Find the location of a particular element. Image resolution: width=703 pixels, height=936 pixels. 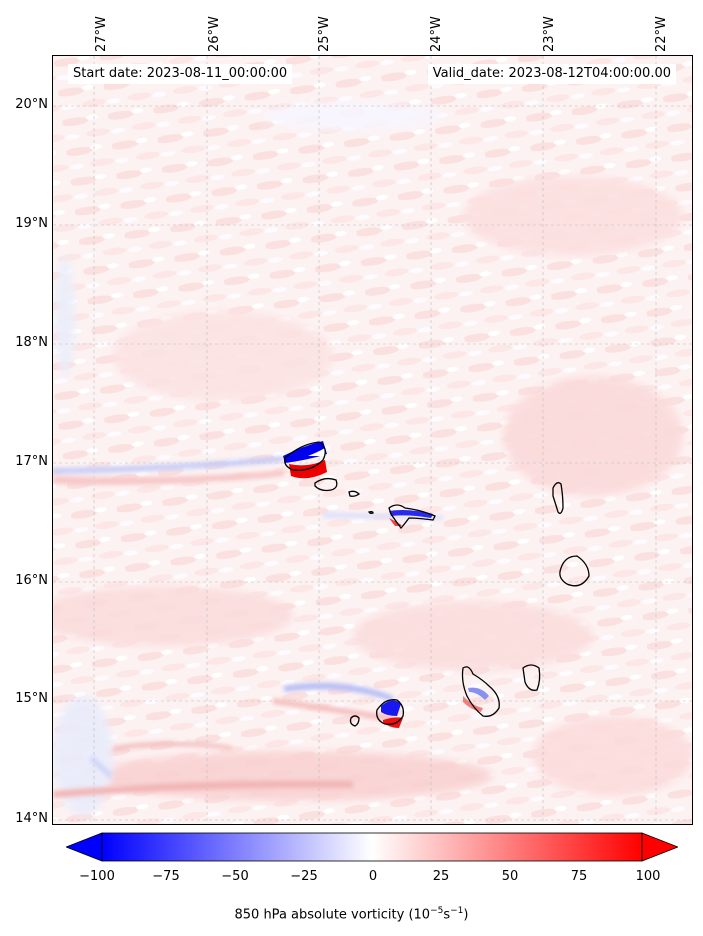

lon-label-22w: 22°W is located at coordinates (661, 34).